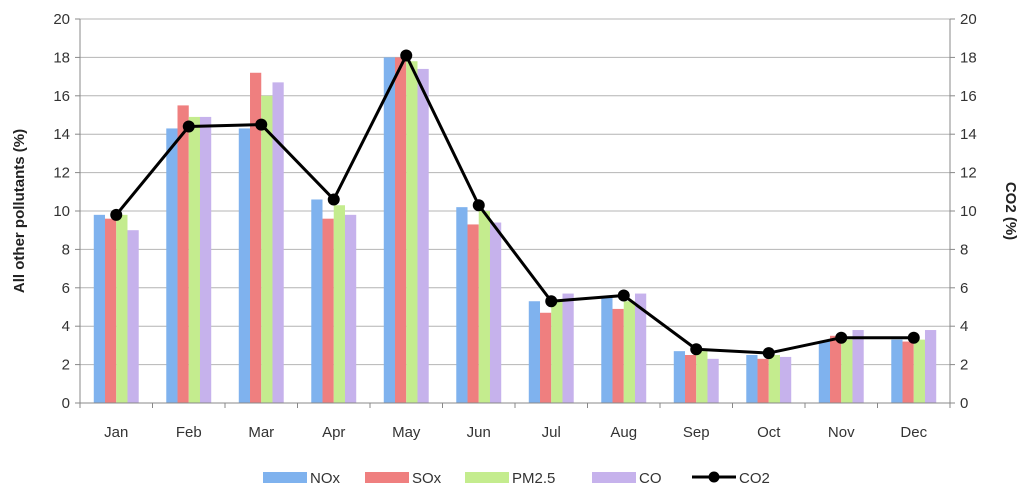 The height and width of the screenshot is (490, 1021). I want to click on bar-nox-oct, so click(752, 379).